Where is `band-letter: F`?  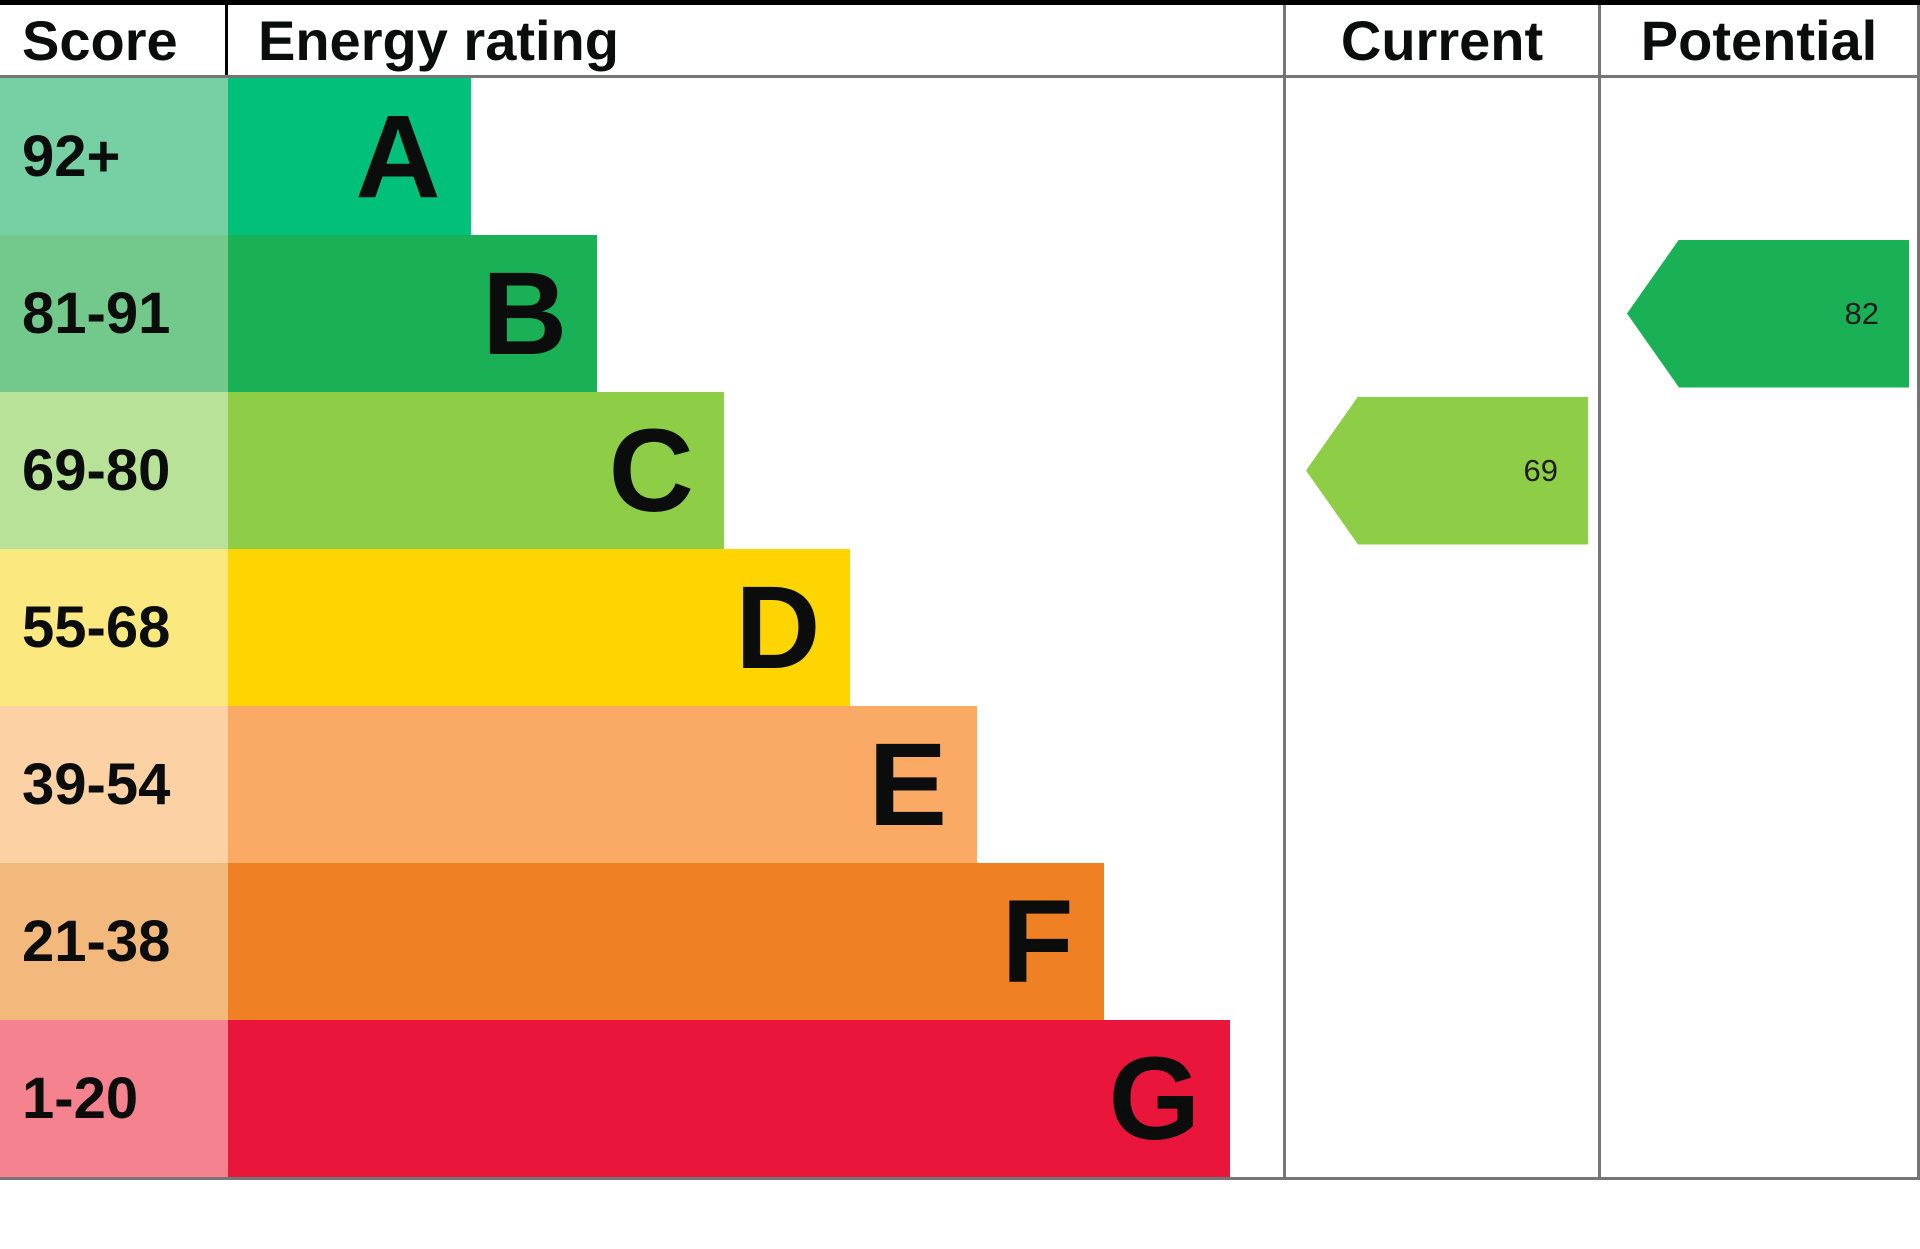
band-letter: F is located at coordinates (1037, 941).